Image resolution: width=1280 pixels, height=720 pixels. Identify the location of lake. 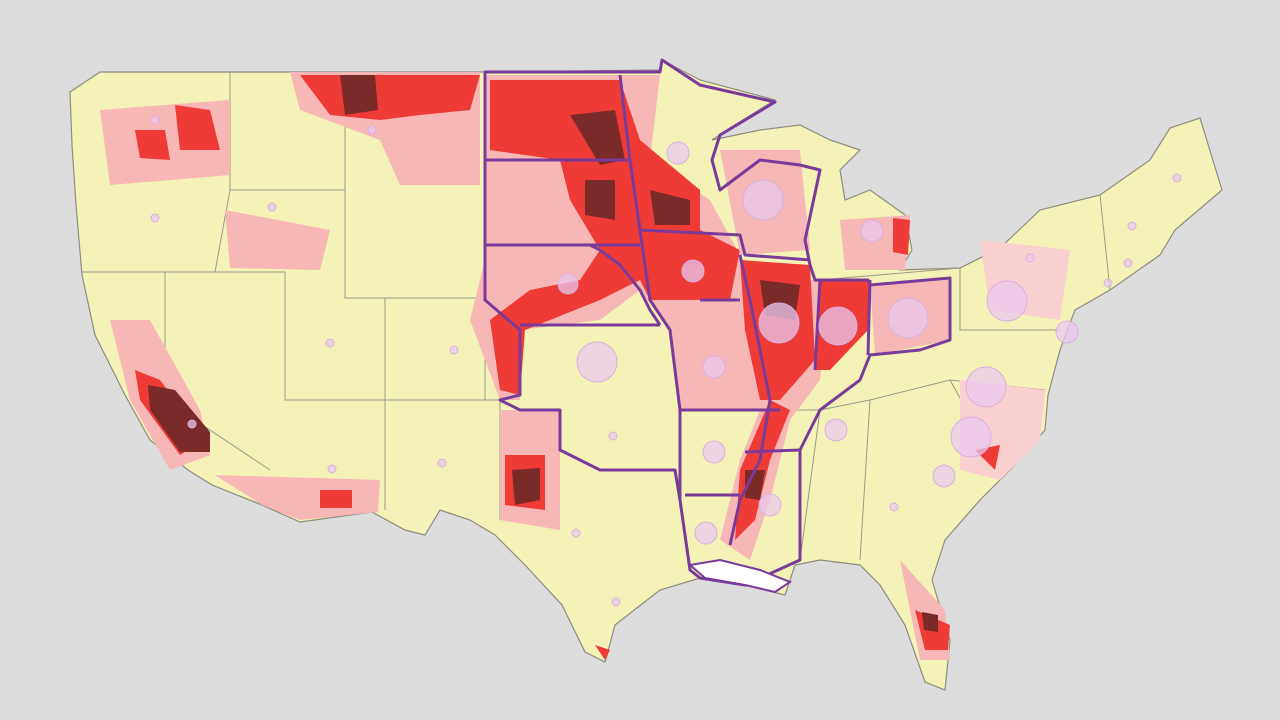
(740, 576).